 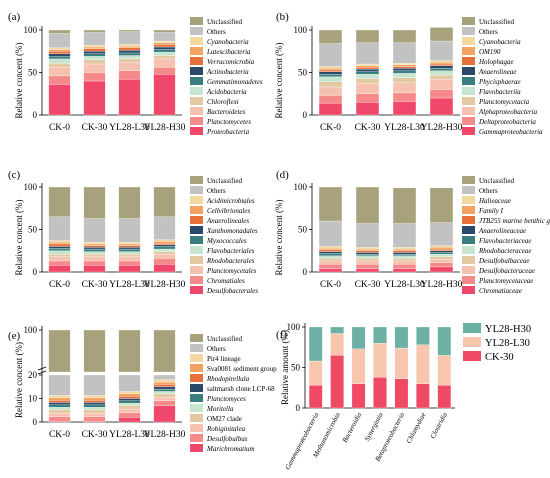 What do you see at coordinates (226, 429) in the screenshot?
I see `legend-label: Robiginitalea` at bounding box center [226, 429].